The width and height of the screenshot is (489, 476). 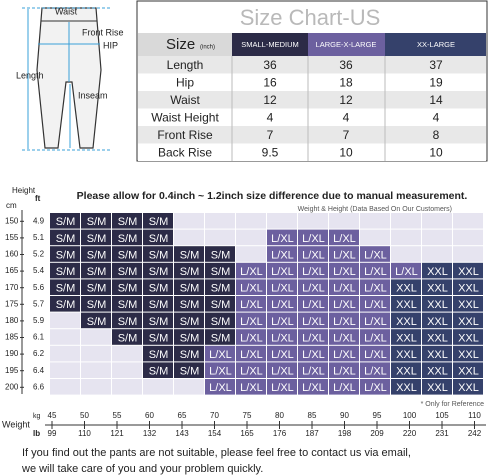 What do you see at coordinates (39, 386) in the screenshot?
I see `height-ft: 6.6` at bounding box center [39, 386].